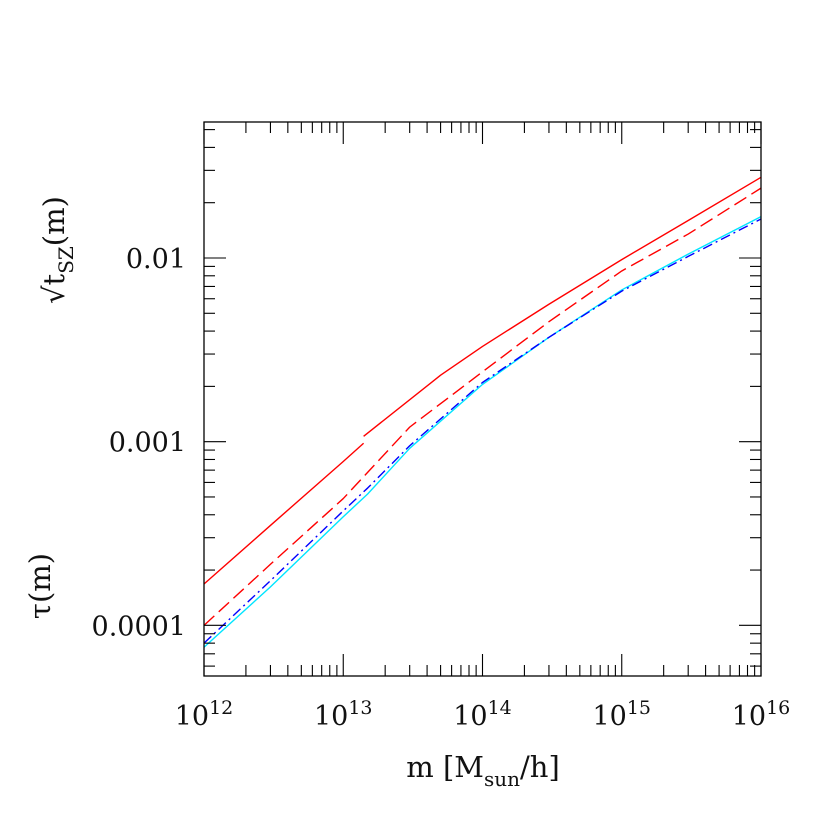  What do you see at coordinates (57, 250) in the screenshot?
I see `y-axis-label-top: √tSZ(m)` at bounding box center [57, 250].